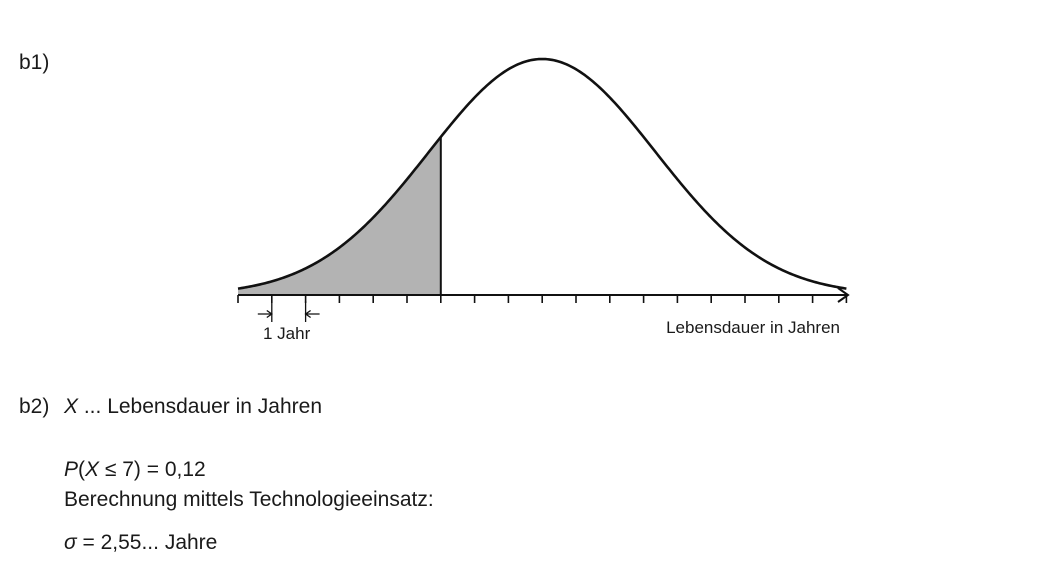  What do you see at coordinates (152, 469) in the screenshot?
I see `probability-rest: ≤ 7) = 0,12` at bounding box center [152, 469].